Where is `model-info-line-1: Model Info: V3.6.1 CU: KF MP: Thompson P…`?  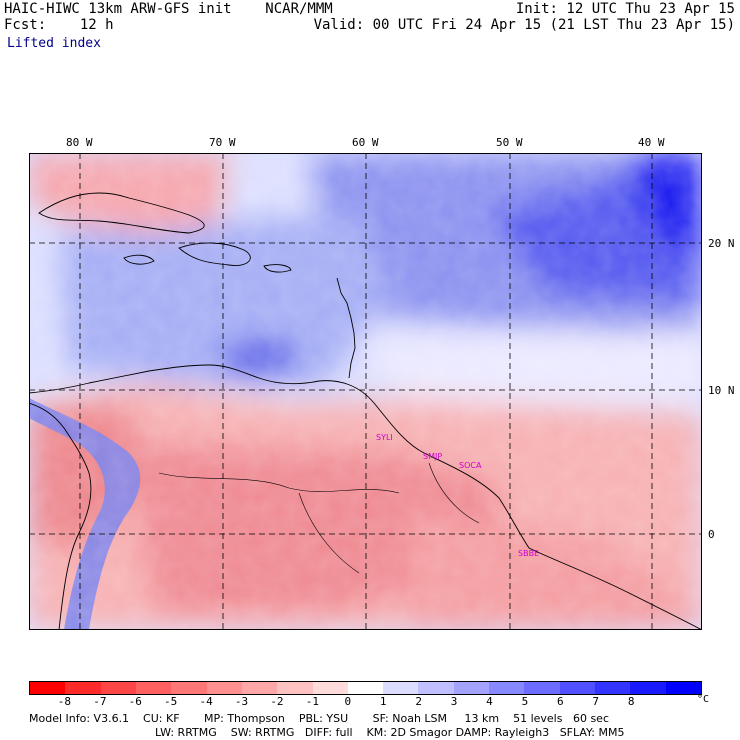
model-info-line-1: Model Info: V3.6.1 CU: KF MP: Thompson P… is located at coordinates (319, 718).